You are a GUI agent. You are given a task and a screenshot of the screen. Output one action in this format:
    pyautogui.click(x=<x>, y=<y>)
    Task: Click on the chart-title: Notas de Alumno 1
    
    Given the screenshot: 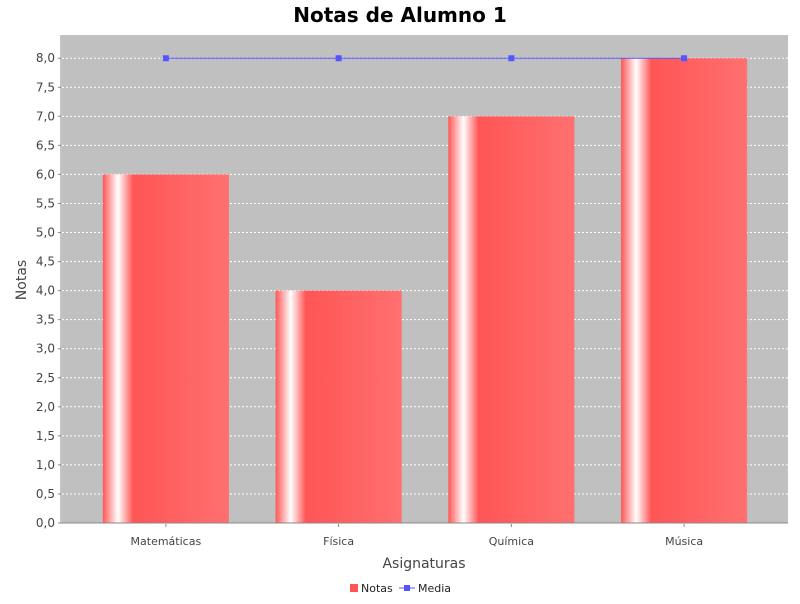 What is the action you would take?
    pyautogui.click(x=400, y=15)
    